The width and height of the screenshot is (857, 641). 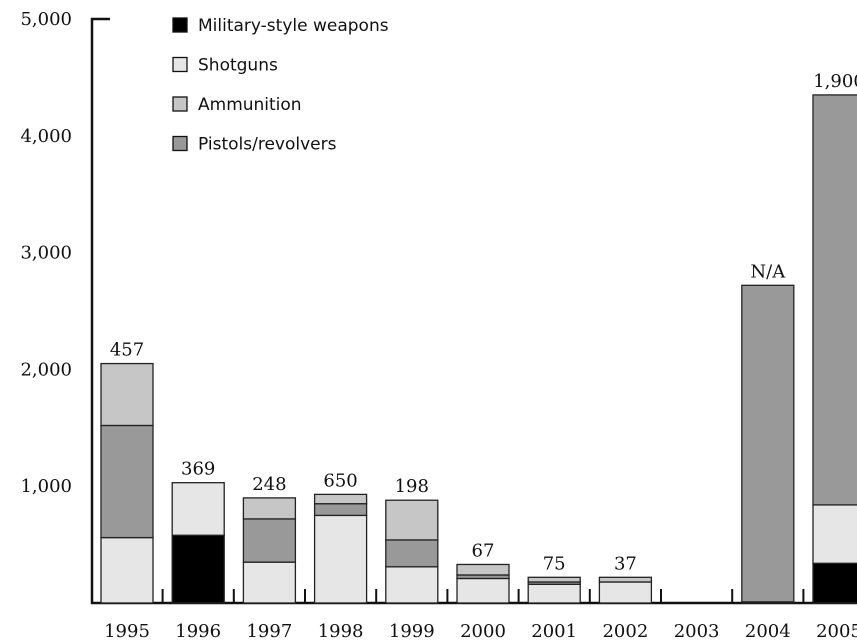 I want to click on x-tick-label: 1997, so click(x=269, y=631).